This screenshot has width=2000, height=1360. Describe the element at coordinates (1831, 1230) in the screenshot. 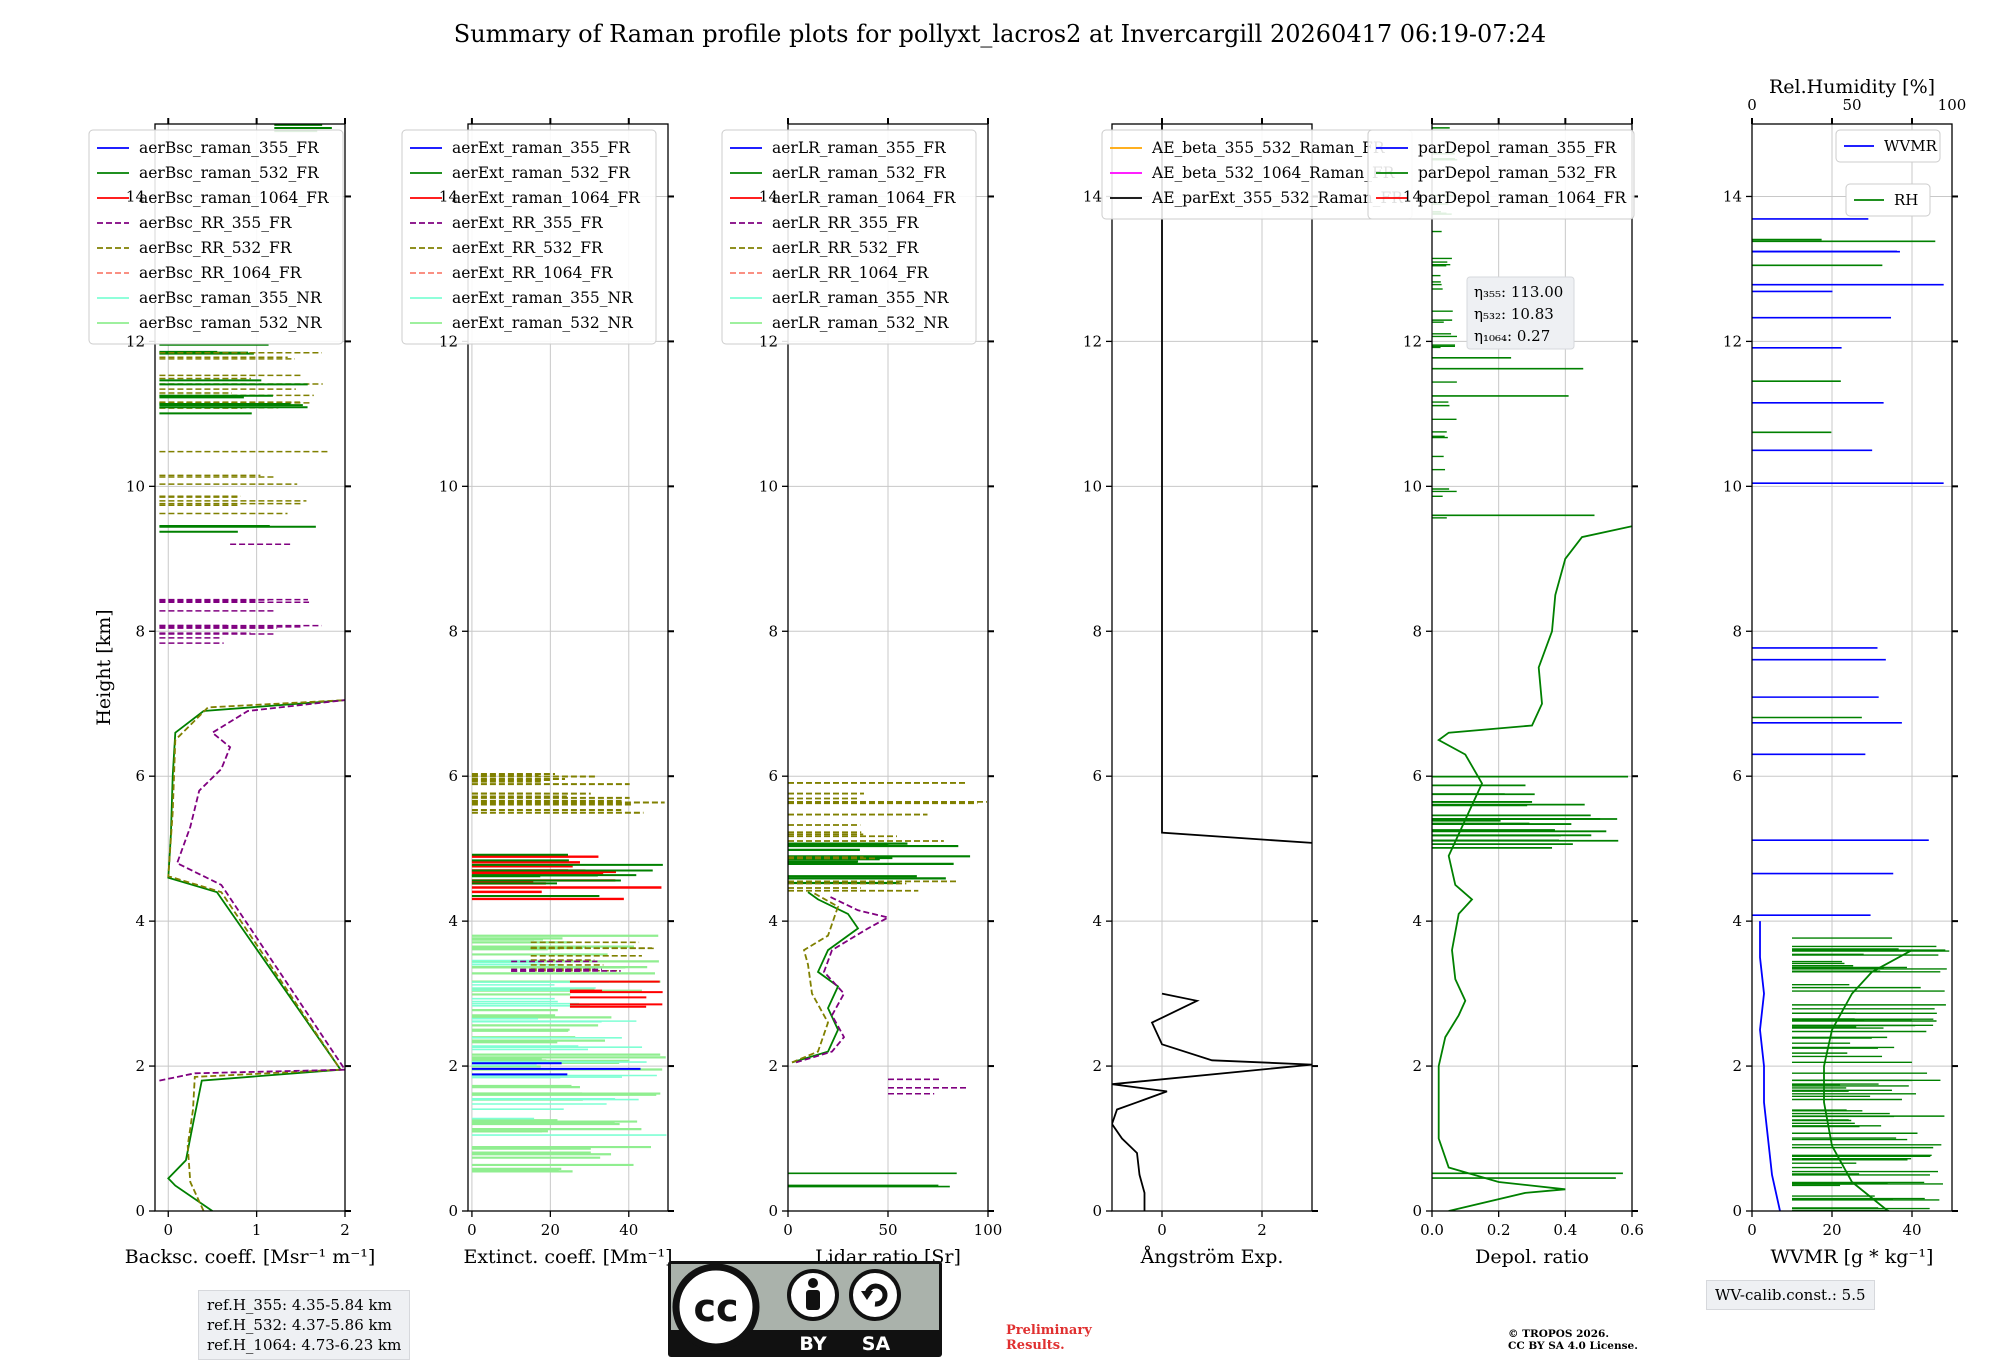

I see `xtick-label: 20` at that location.